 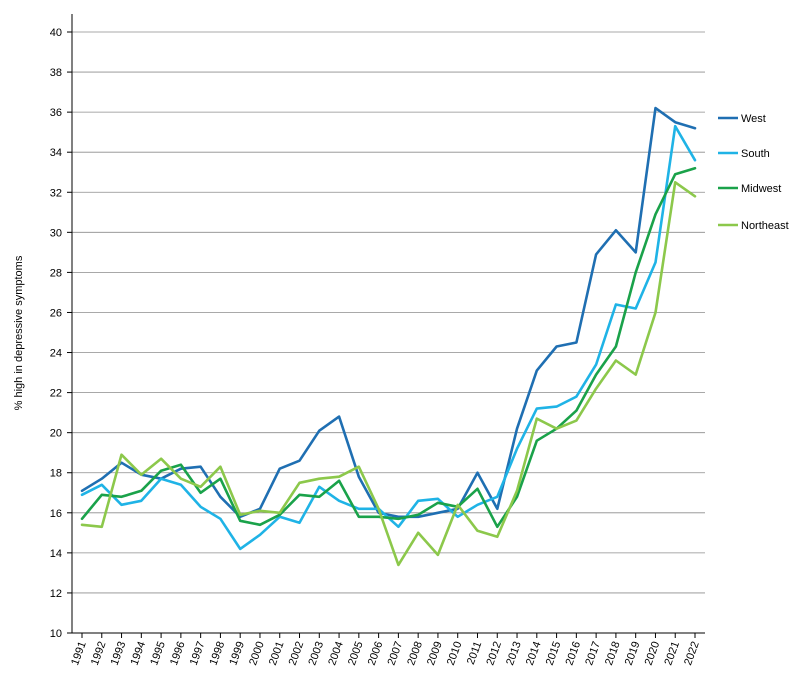 What do you see at coordinates (56, 594) in the screenshot?
I see `y-tick-label: 12` at bounding box center [56, 594].